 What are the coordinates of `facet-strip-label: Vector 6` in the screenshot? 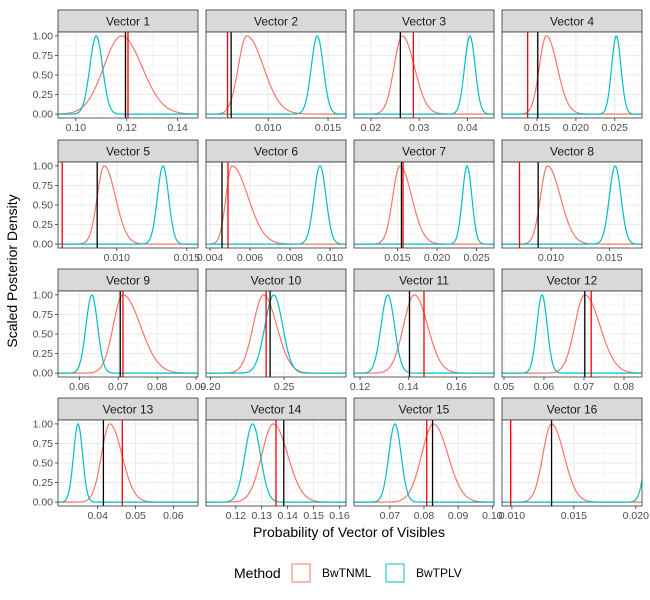 It's located at (276, 152).